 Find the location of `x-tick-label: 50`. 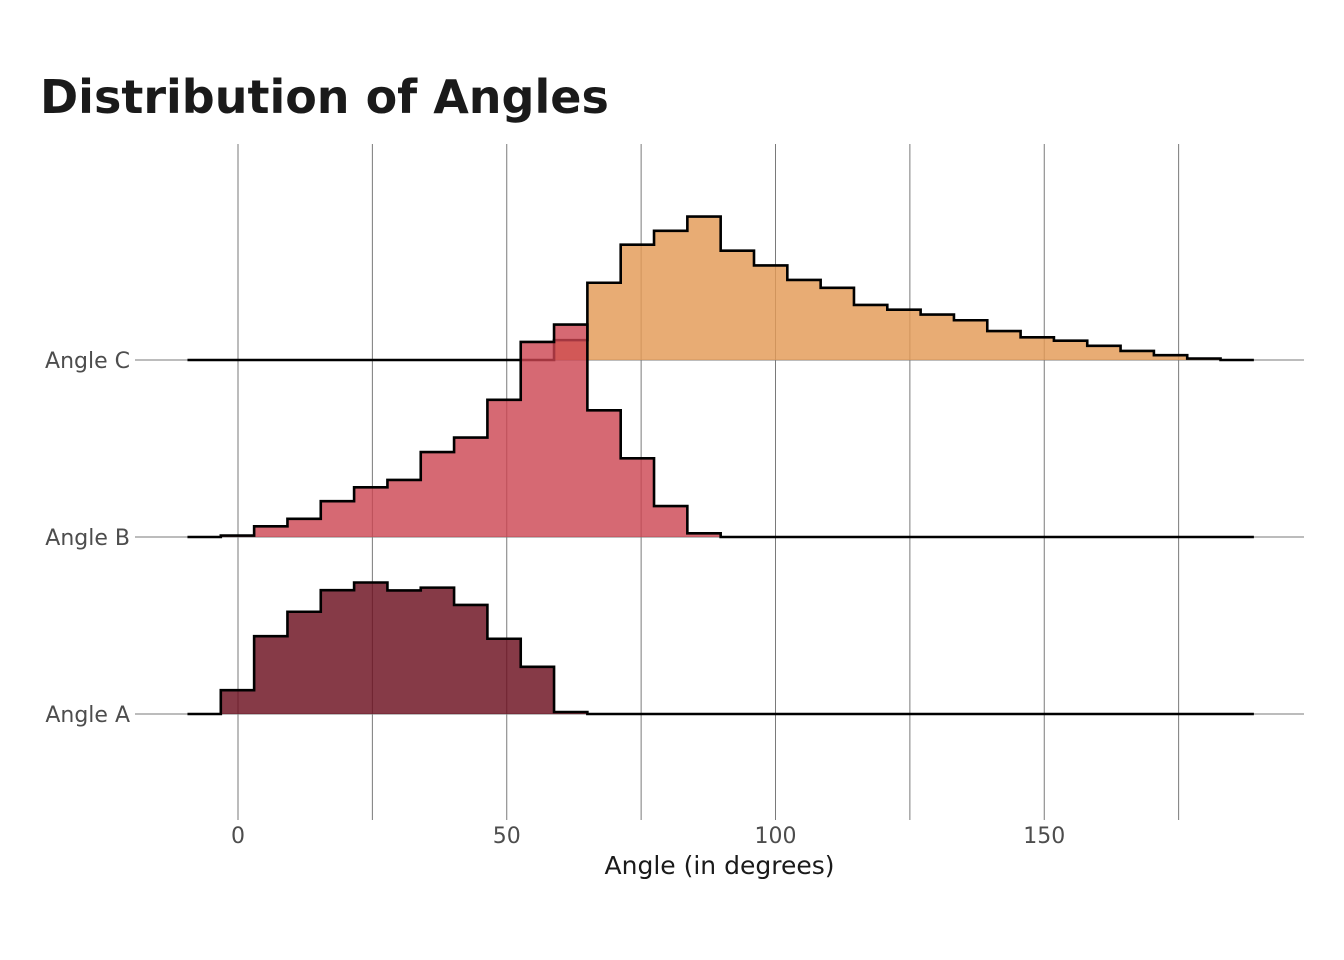

x-tick-label: 50 is located at coordinates (507, 836).